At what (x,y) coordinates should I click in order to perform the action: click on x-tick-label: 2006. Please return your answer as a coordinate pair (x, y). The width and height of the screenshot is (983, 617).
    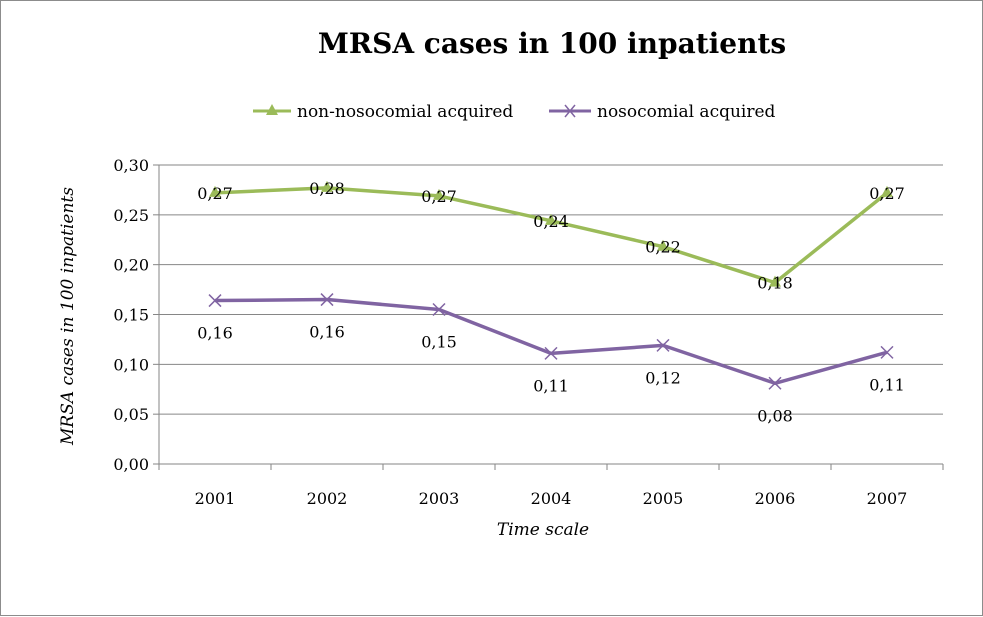
    Looking at the image, I should click on (775, 498).